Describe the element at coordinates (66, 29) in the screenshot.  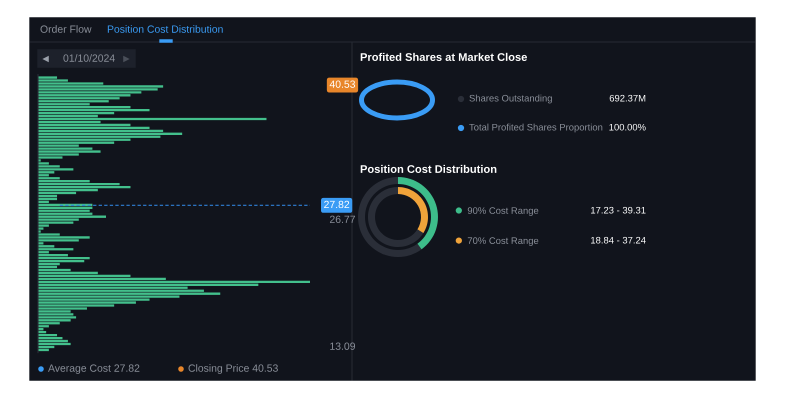
I see `text: Order Flow` at that location.